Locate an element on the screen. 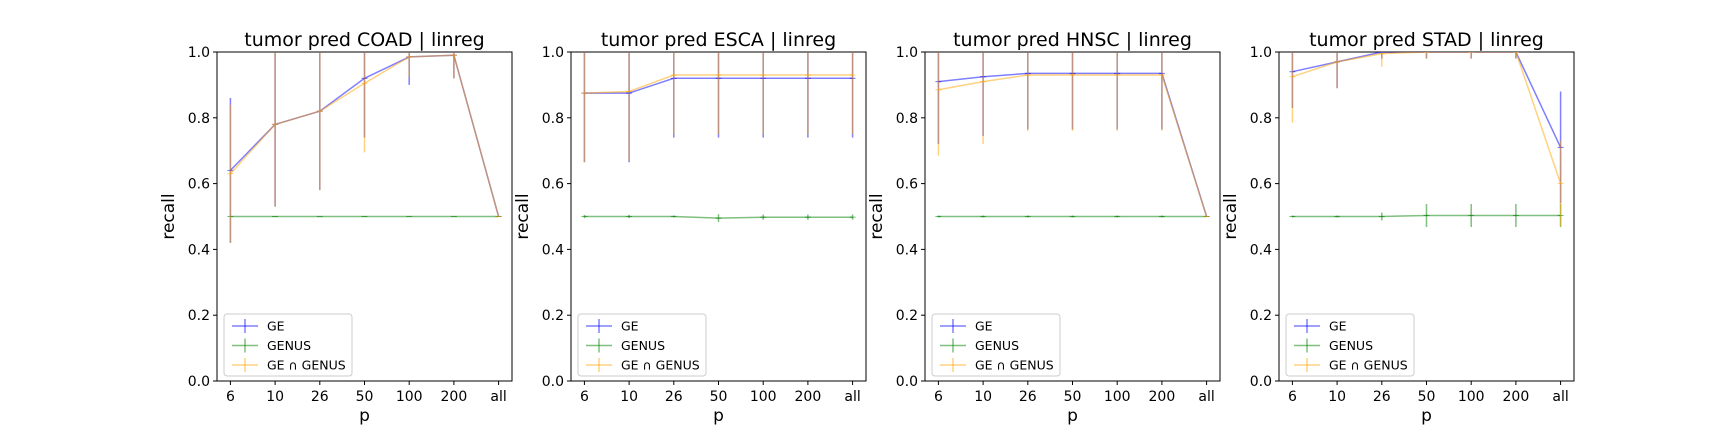  series-line-ge-genus is located at coordinates (1427, 118).